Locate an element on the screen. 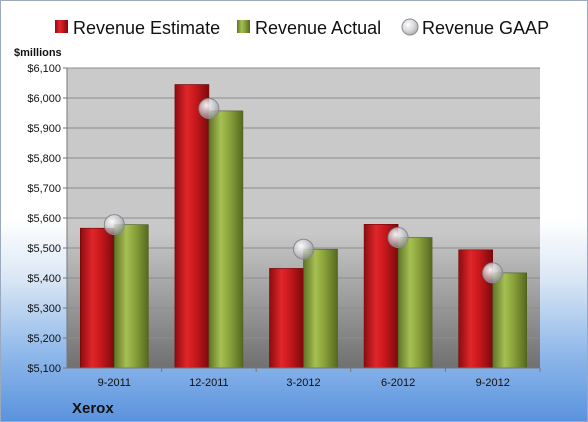 The height and width of the screenshot is (422, 588). bar-revenue-estimate-9-2011 is located at coordinates (97, 298).